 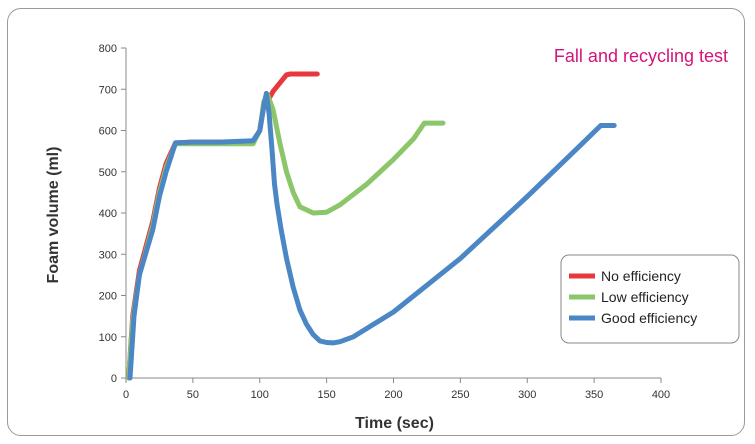 I want to click on x-tick-label: 300, so click(x=527, y=395).